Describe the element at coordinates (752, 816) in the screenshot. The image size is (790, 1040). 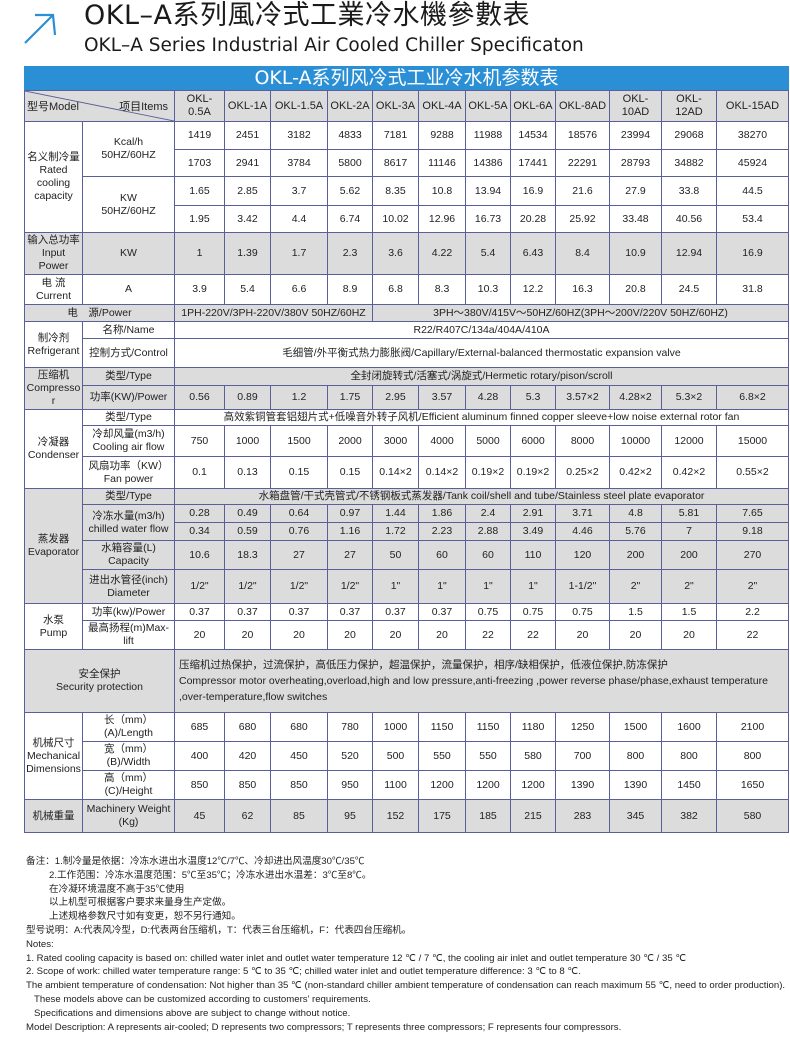
I see `value-cell: 580` at that location.